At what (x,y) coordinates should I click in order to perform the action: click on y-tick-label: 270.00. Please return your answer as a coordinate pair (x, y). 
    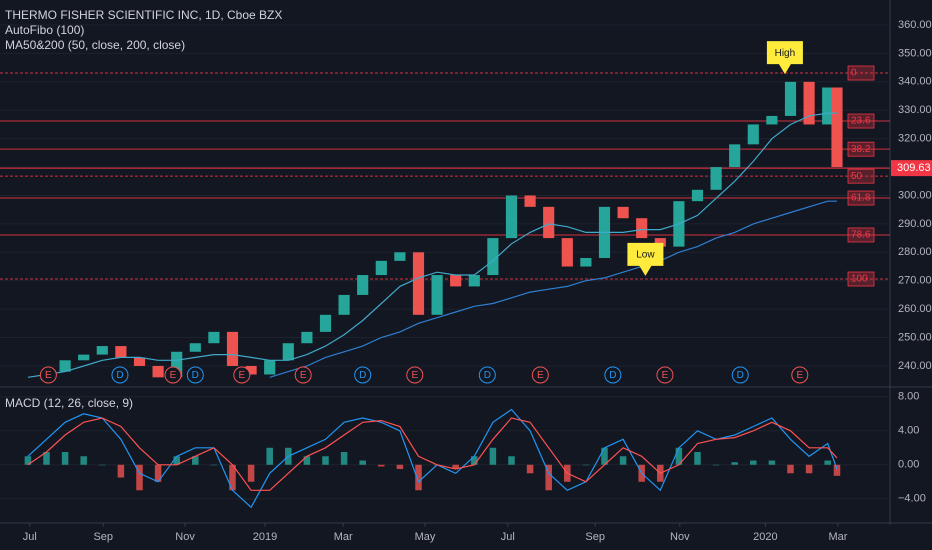
    Looking at the image, I should click on (915, 281).